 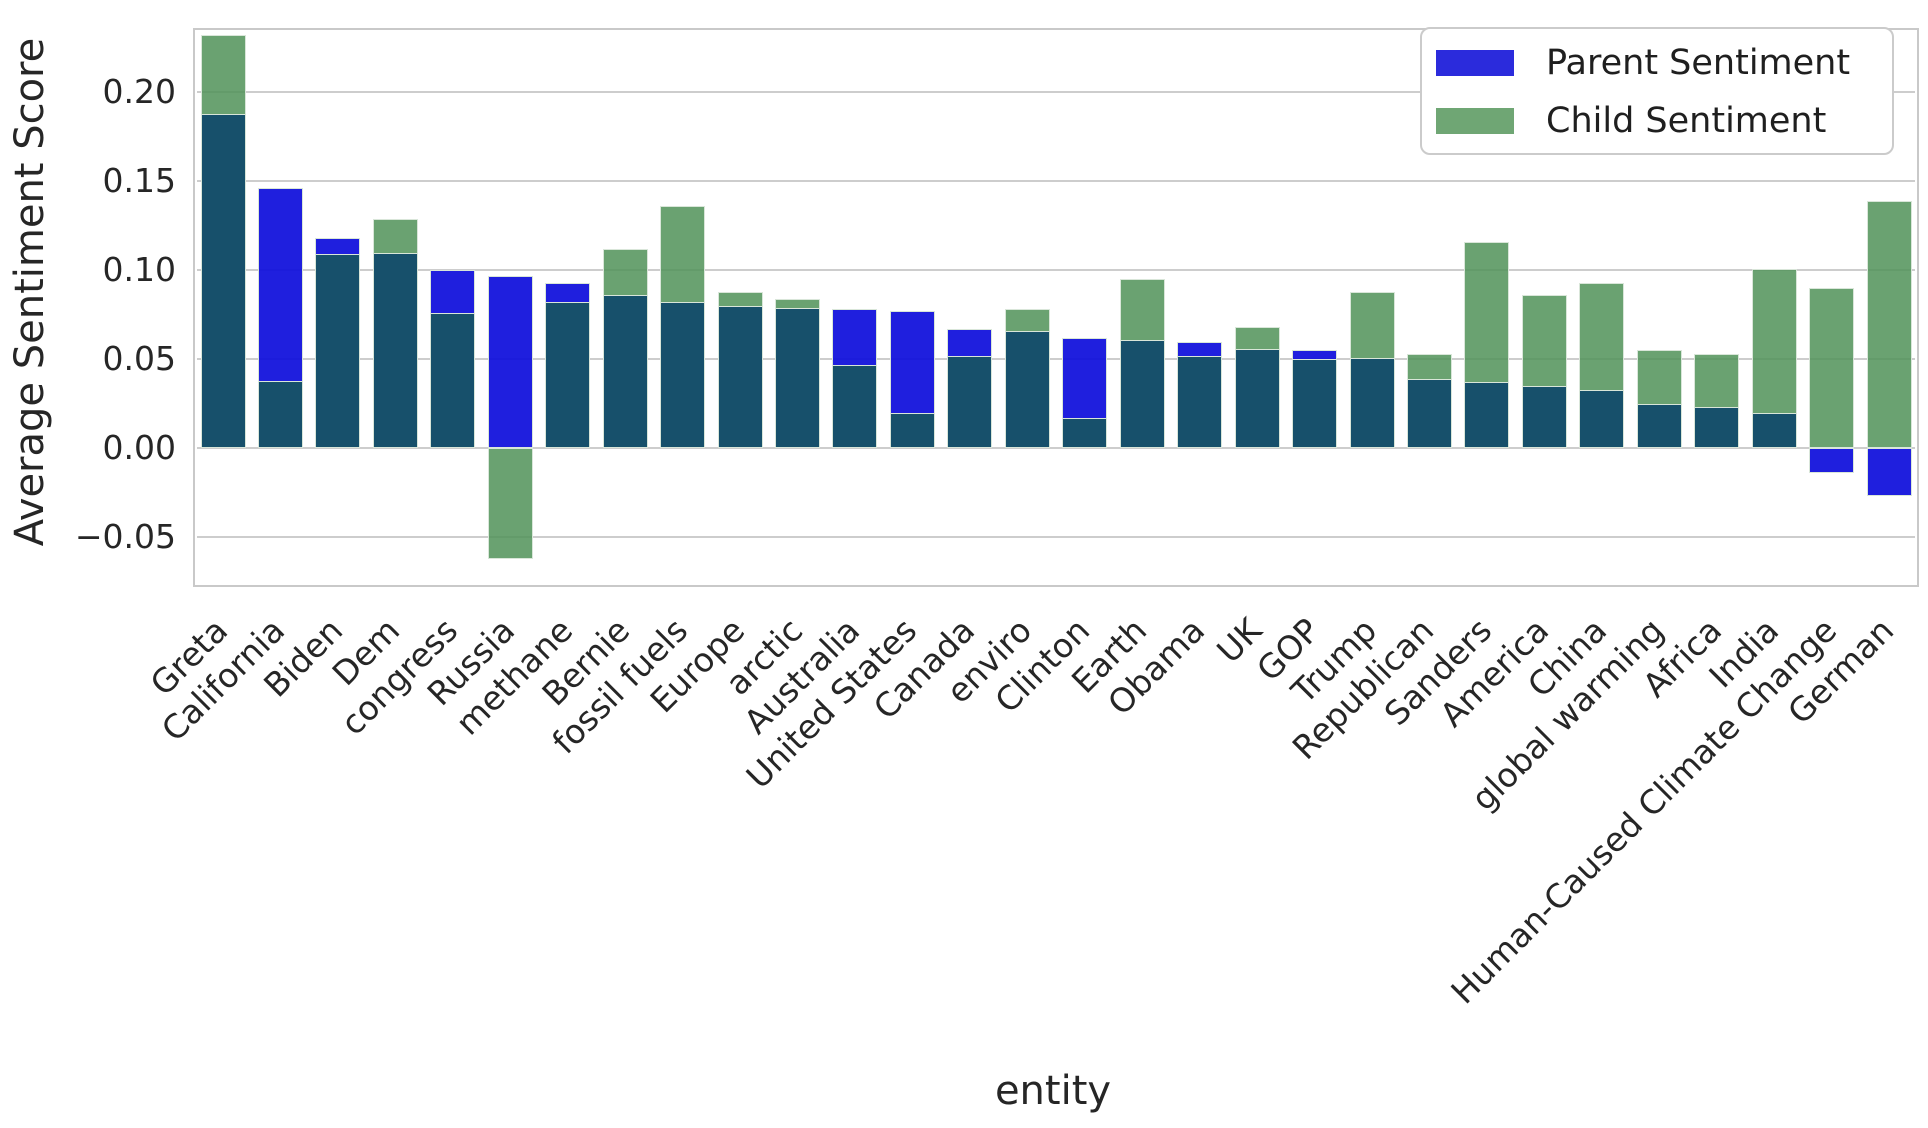 What do you see at coordinates (139, 448) in the screenshot?
I see `y-tick-label: 0.00` at bounding box center [139, 448].